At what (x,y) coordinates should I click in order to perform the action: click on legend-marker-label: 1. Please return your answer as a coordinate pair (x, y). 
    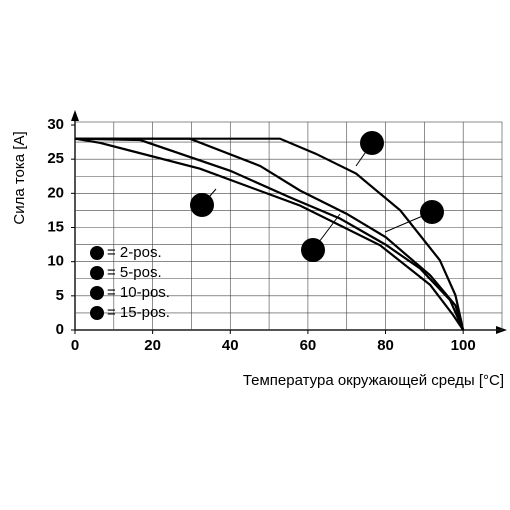
    Looking at the image, I should click on (97, 253).